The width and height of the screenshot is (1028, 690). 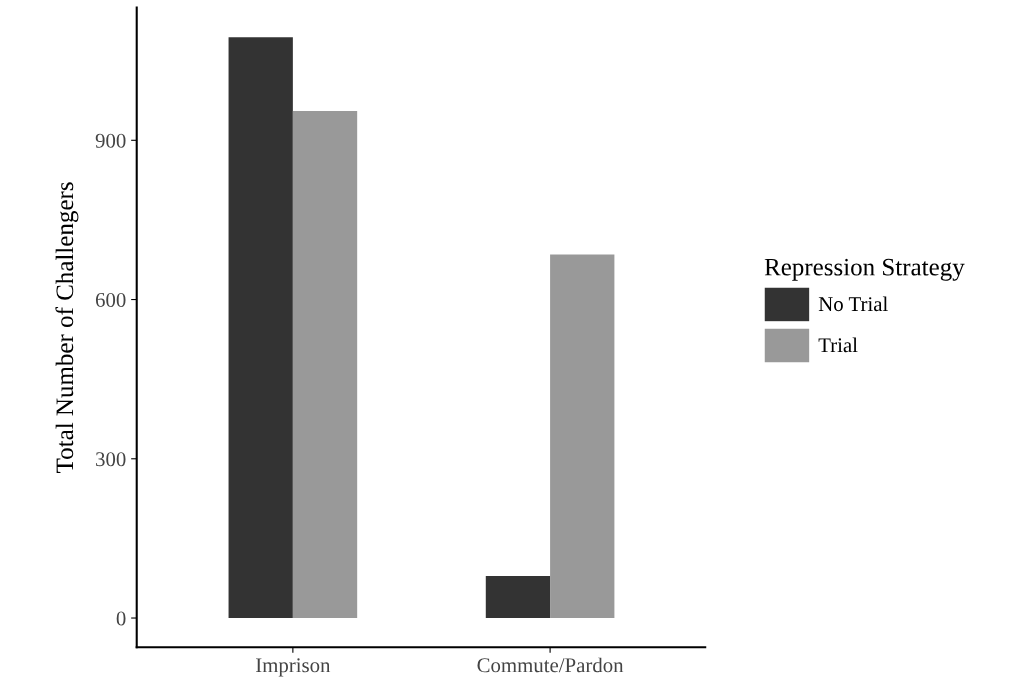 I want to click on y-tick-label: 300, so click(x=111, y=459).